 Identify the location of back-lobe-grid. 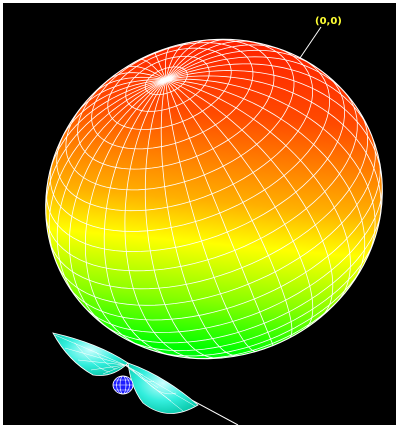
(123, 385).